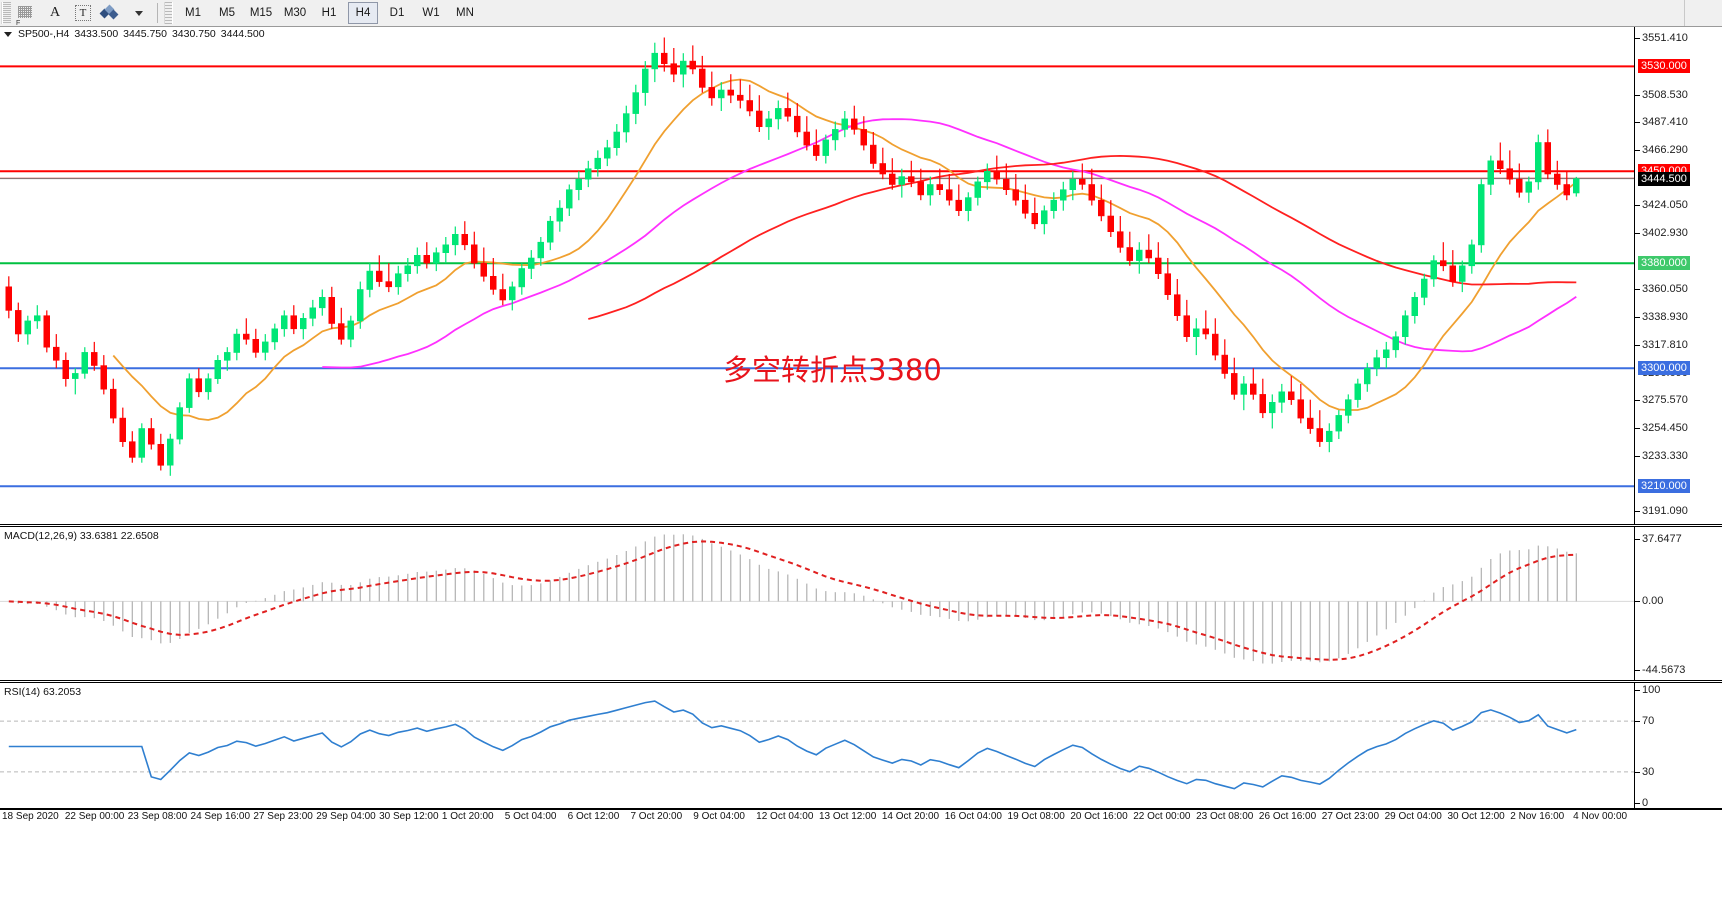 The height and width of the screenshot is (897, 1722). Describe the element at coordinates (656, 816) in the screenshot. I see `date-axis-label: 7 Oct 20:00` at that location.